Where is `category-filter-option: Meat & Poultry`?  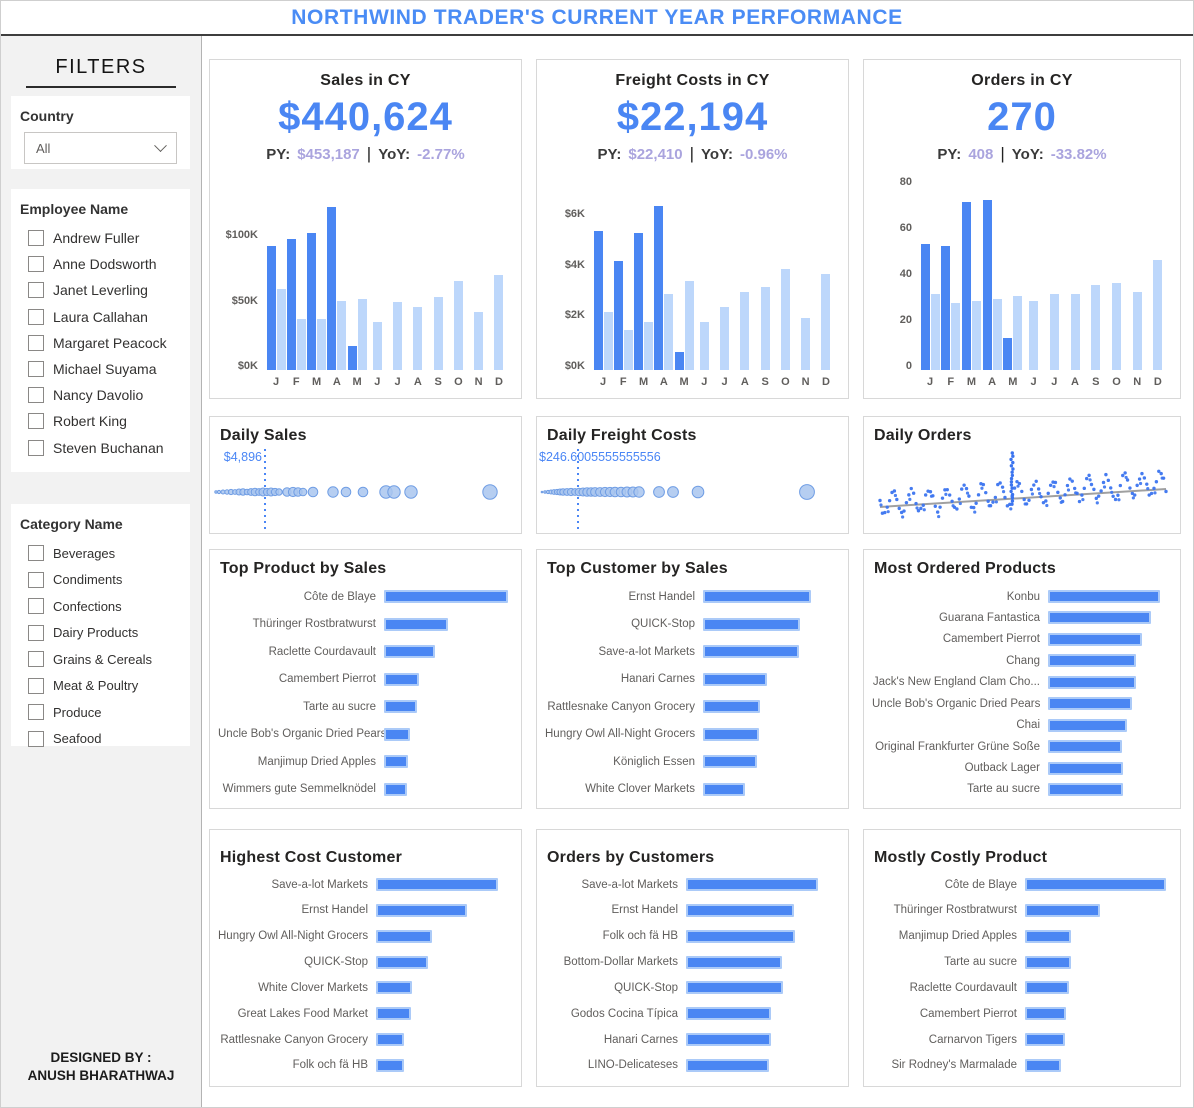
category-filter-option: Meat & Poultry is located at coordinates (100, 686).